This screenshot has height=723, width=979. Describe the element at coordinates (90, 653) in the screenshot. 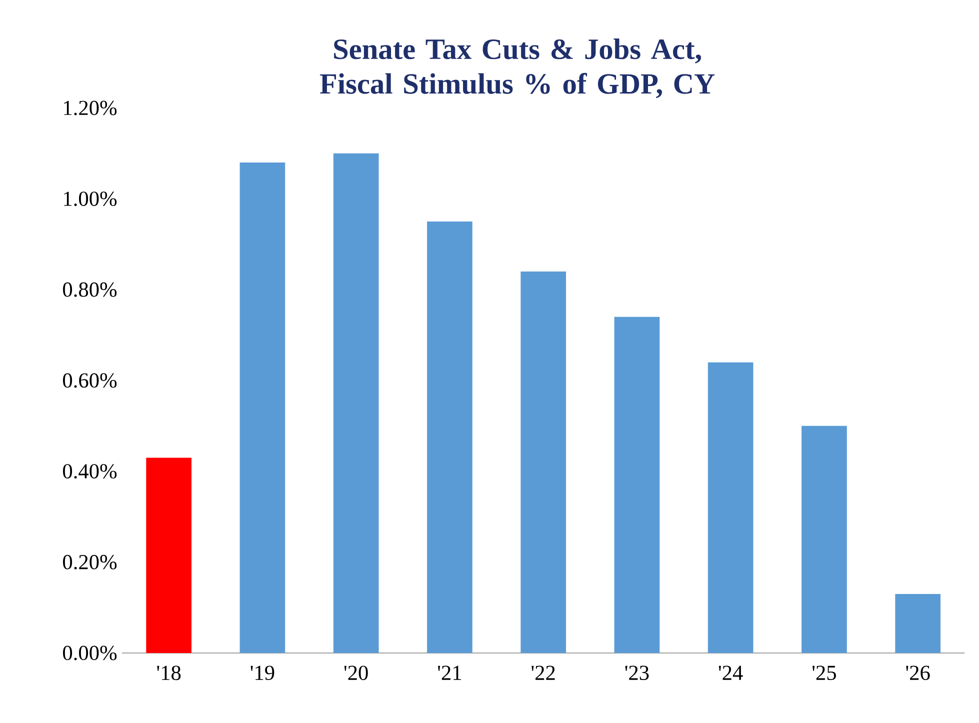

I see `y-tick-label: 0.00%` at that location.